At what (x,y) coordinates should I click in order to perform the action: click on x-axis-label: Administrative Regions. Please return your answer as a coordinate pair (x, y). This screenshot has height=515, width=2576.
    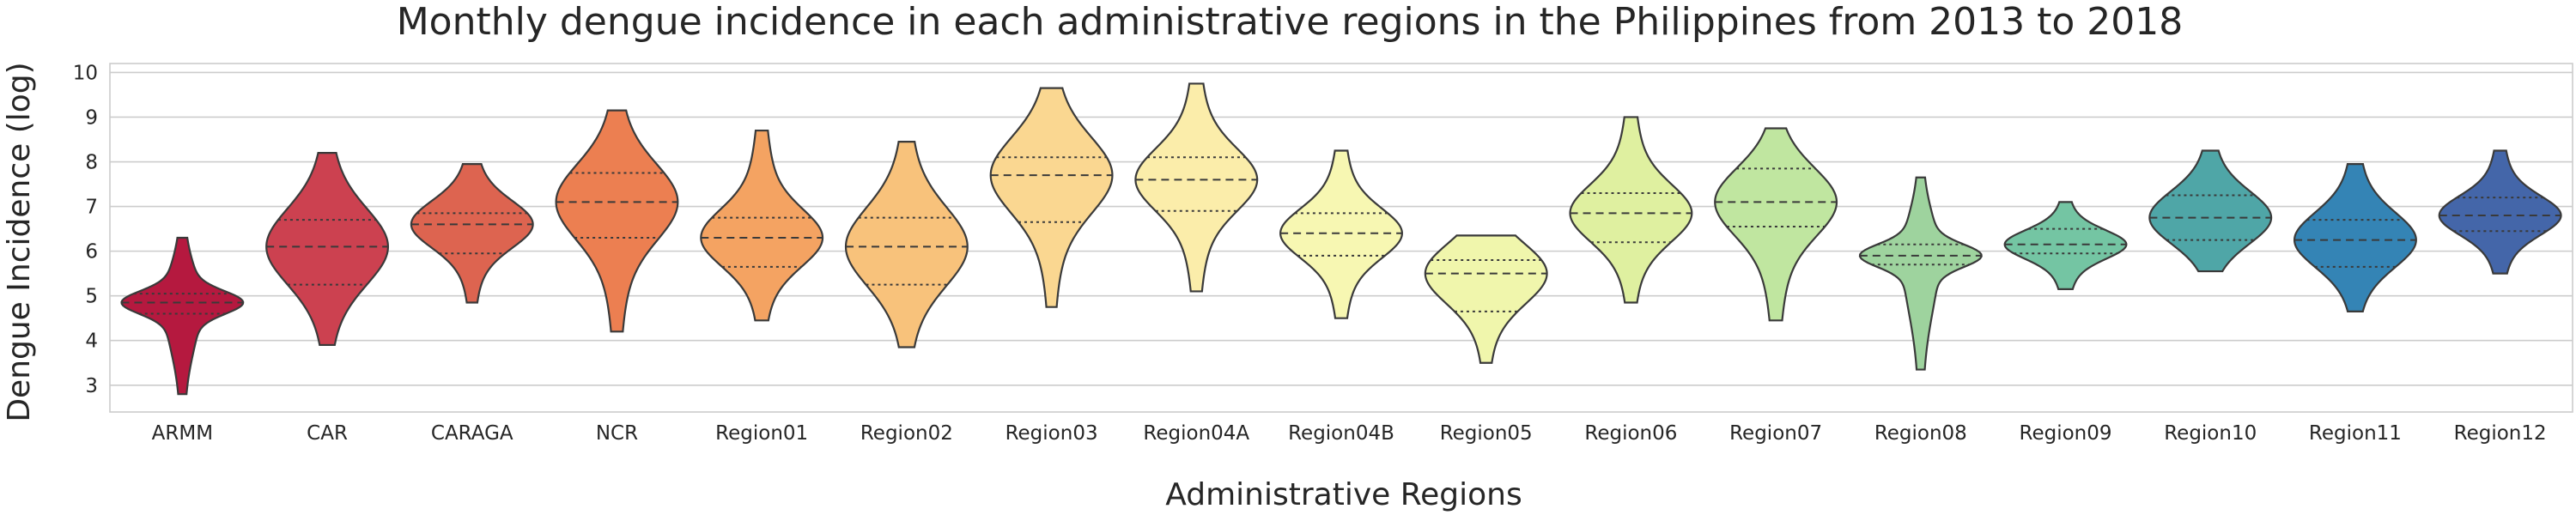
    Looking at the image, I should click on (1343, 494).